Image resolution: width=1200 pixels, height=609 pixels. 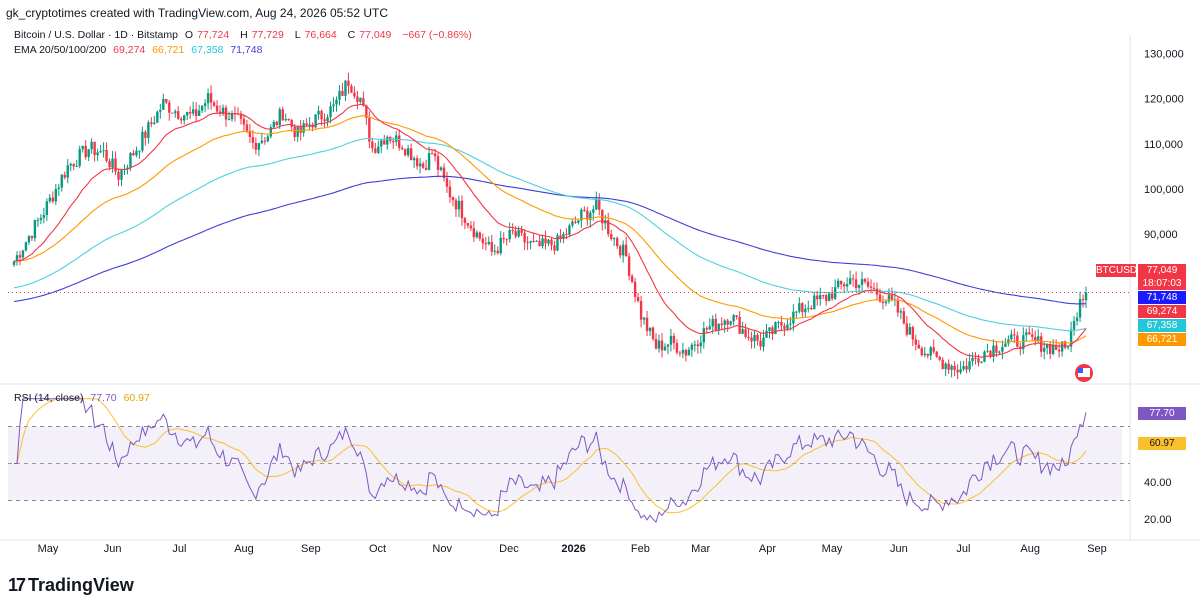 What do you see at coordinates (1084, 372) in the screenshot?
I see `flag-stripe` at bounding box center [1084, 372].